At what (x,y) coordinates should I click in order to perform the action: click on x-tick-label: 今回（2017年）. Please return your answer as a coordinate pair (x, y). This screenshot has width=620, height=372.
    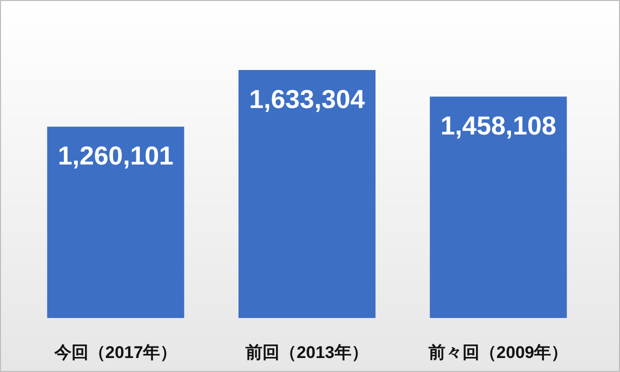
    Looking at the image, I should click on (115, 352).